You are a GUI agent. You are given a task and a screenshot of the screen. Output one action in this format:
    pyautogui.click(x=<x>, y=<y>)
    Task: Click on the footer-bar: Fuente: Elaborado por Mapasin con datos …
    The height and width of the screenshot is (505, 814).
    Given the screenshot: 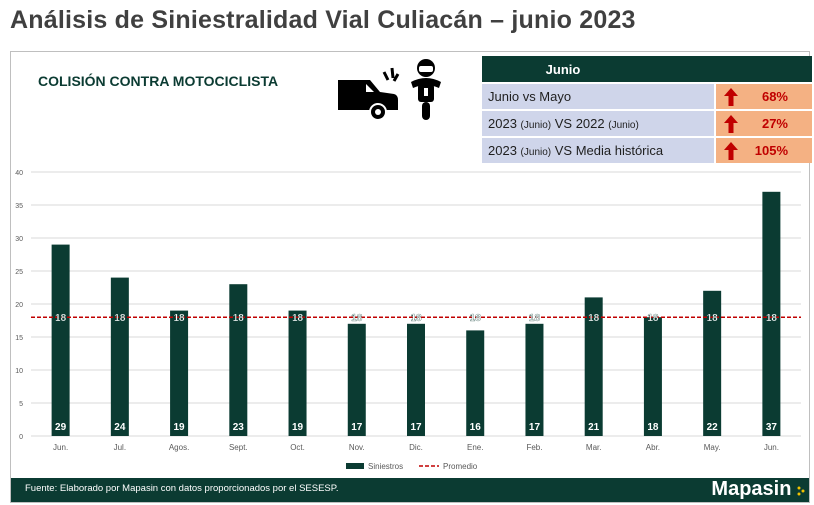 What is the action you would take?
    pyautogui.click(x=410, y=490)
    